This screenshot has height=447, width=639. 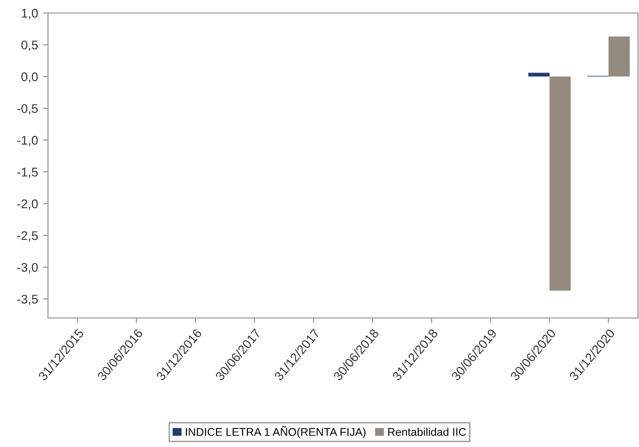 I want to click on y-tick-label: -1,0, so click(x=27, y=141).